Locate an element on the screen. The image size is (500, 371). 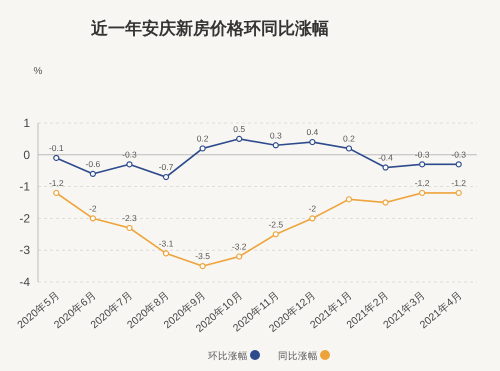
legend-label: 环比涨幅 is located at coordinates (228, 356).